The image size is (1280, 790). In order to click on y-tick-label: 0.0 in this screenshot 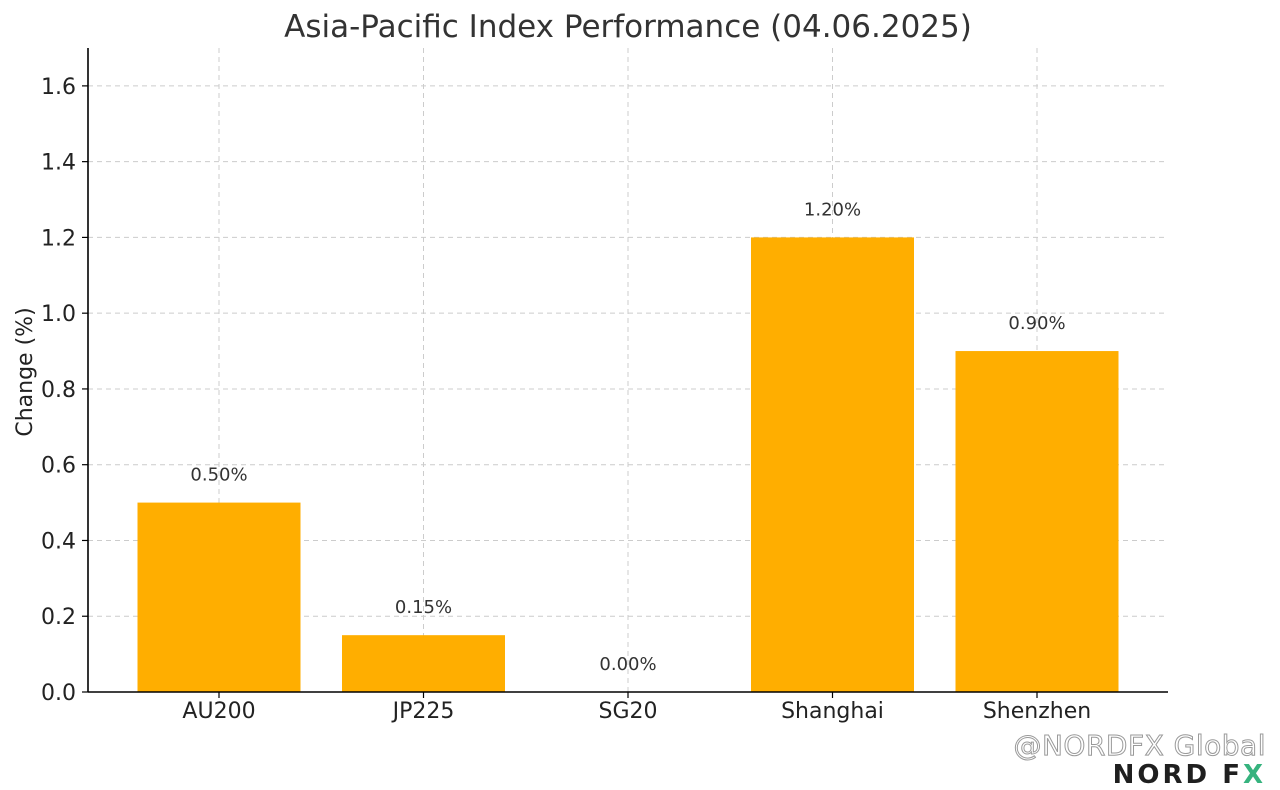, I will do `click(58, 693)`.